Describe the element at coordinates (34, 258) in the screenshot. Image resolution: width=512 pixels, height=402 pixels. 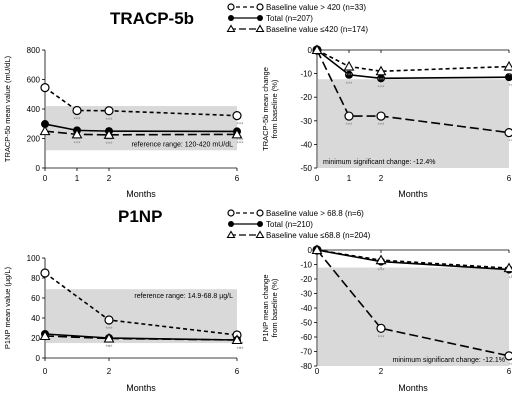
I see `y-tick-label: 100` at that location.